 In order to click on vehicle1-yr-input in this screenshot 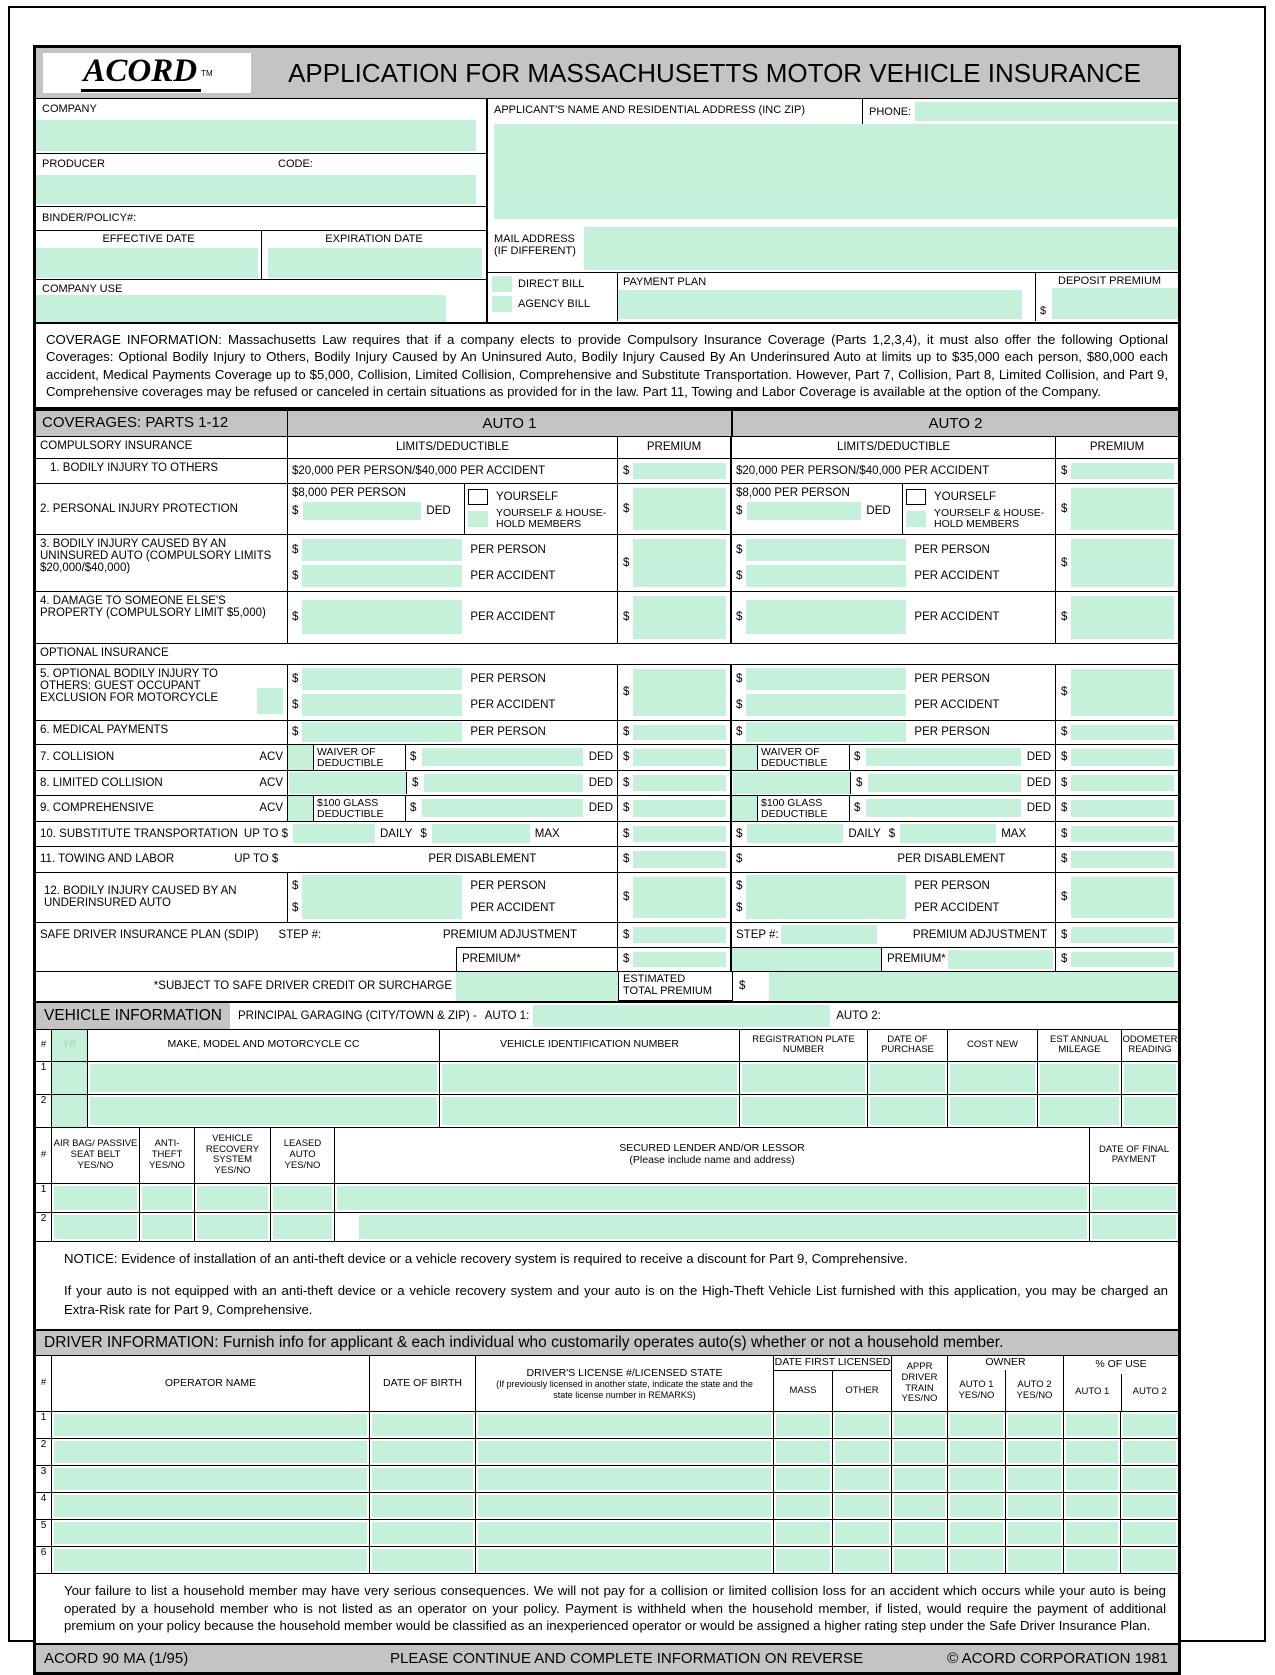, I will do `click(70, 1077)`.